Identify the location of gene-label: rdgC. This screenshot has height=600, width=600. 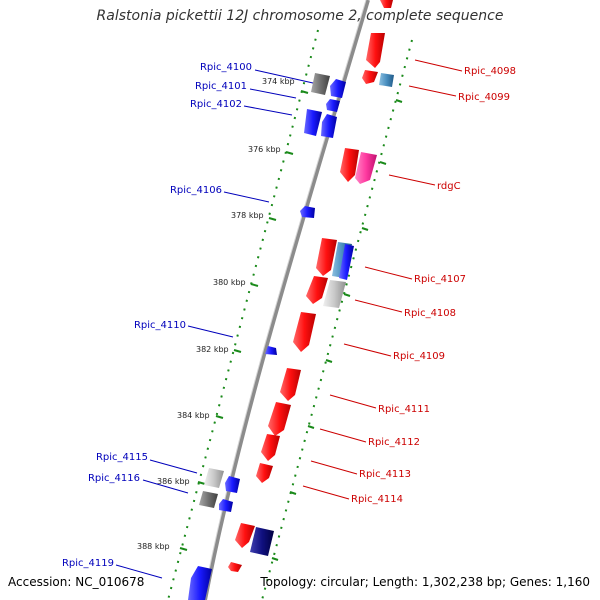
(449, 186).